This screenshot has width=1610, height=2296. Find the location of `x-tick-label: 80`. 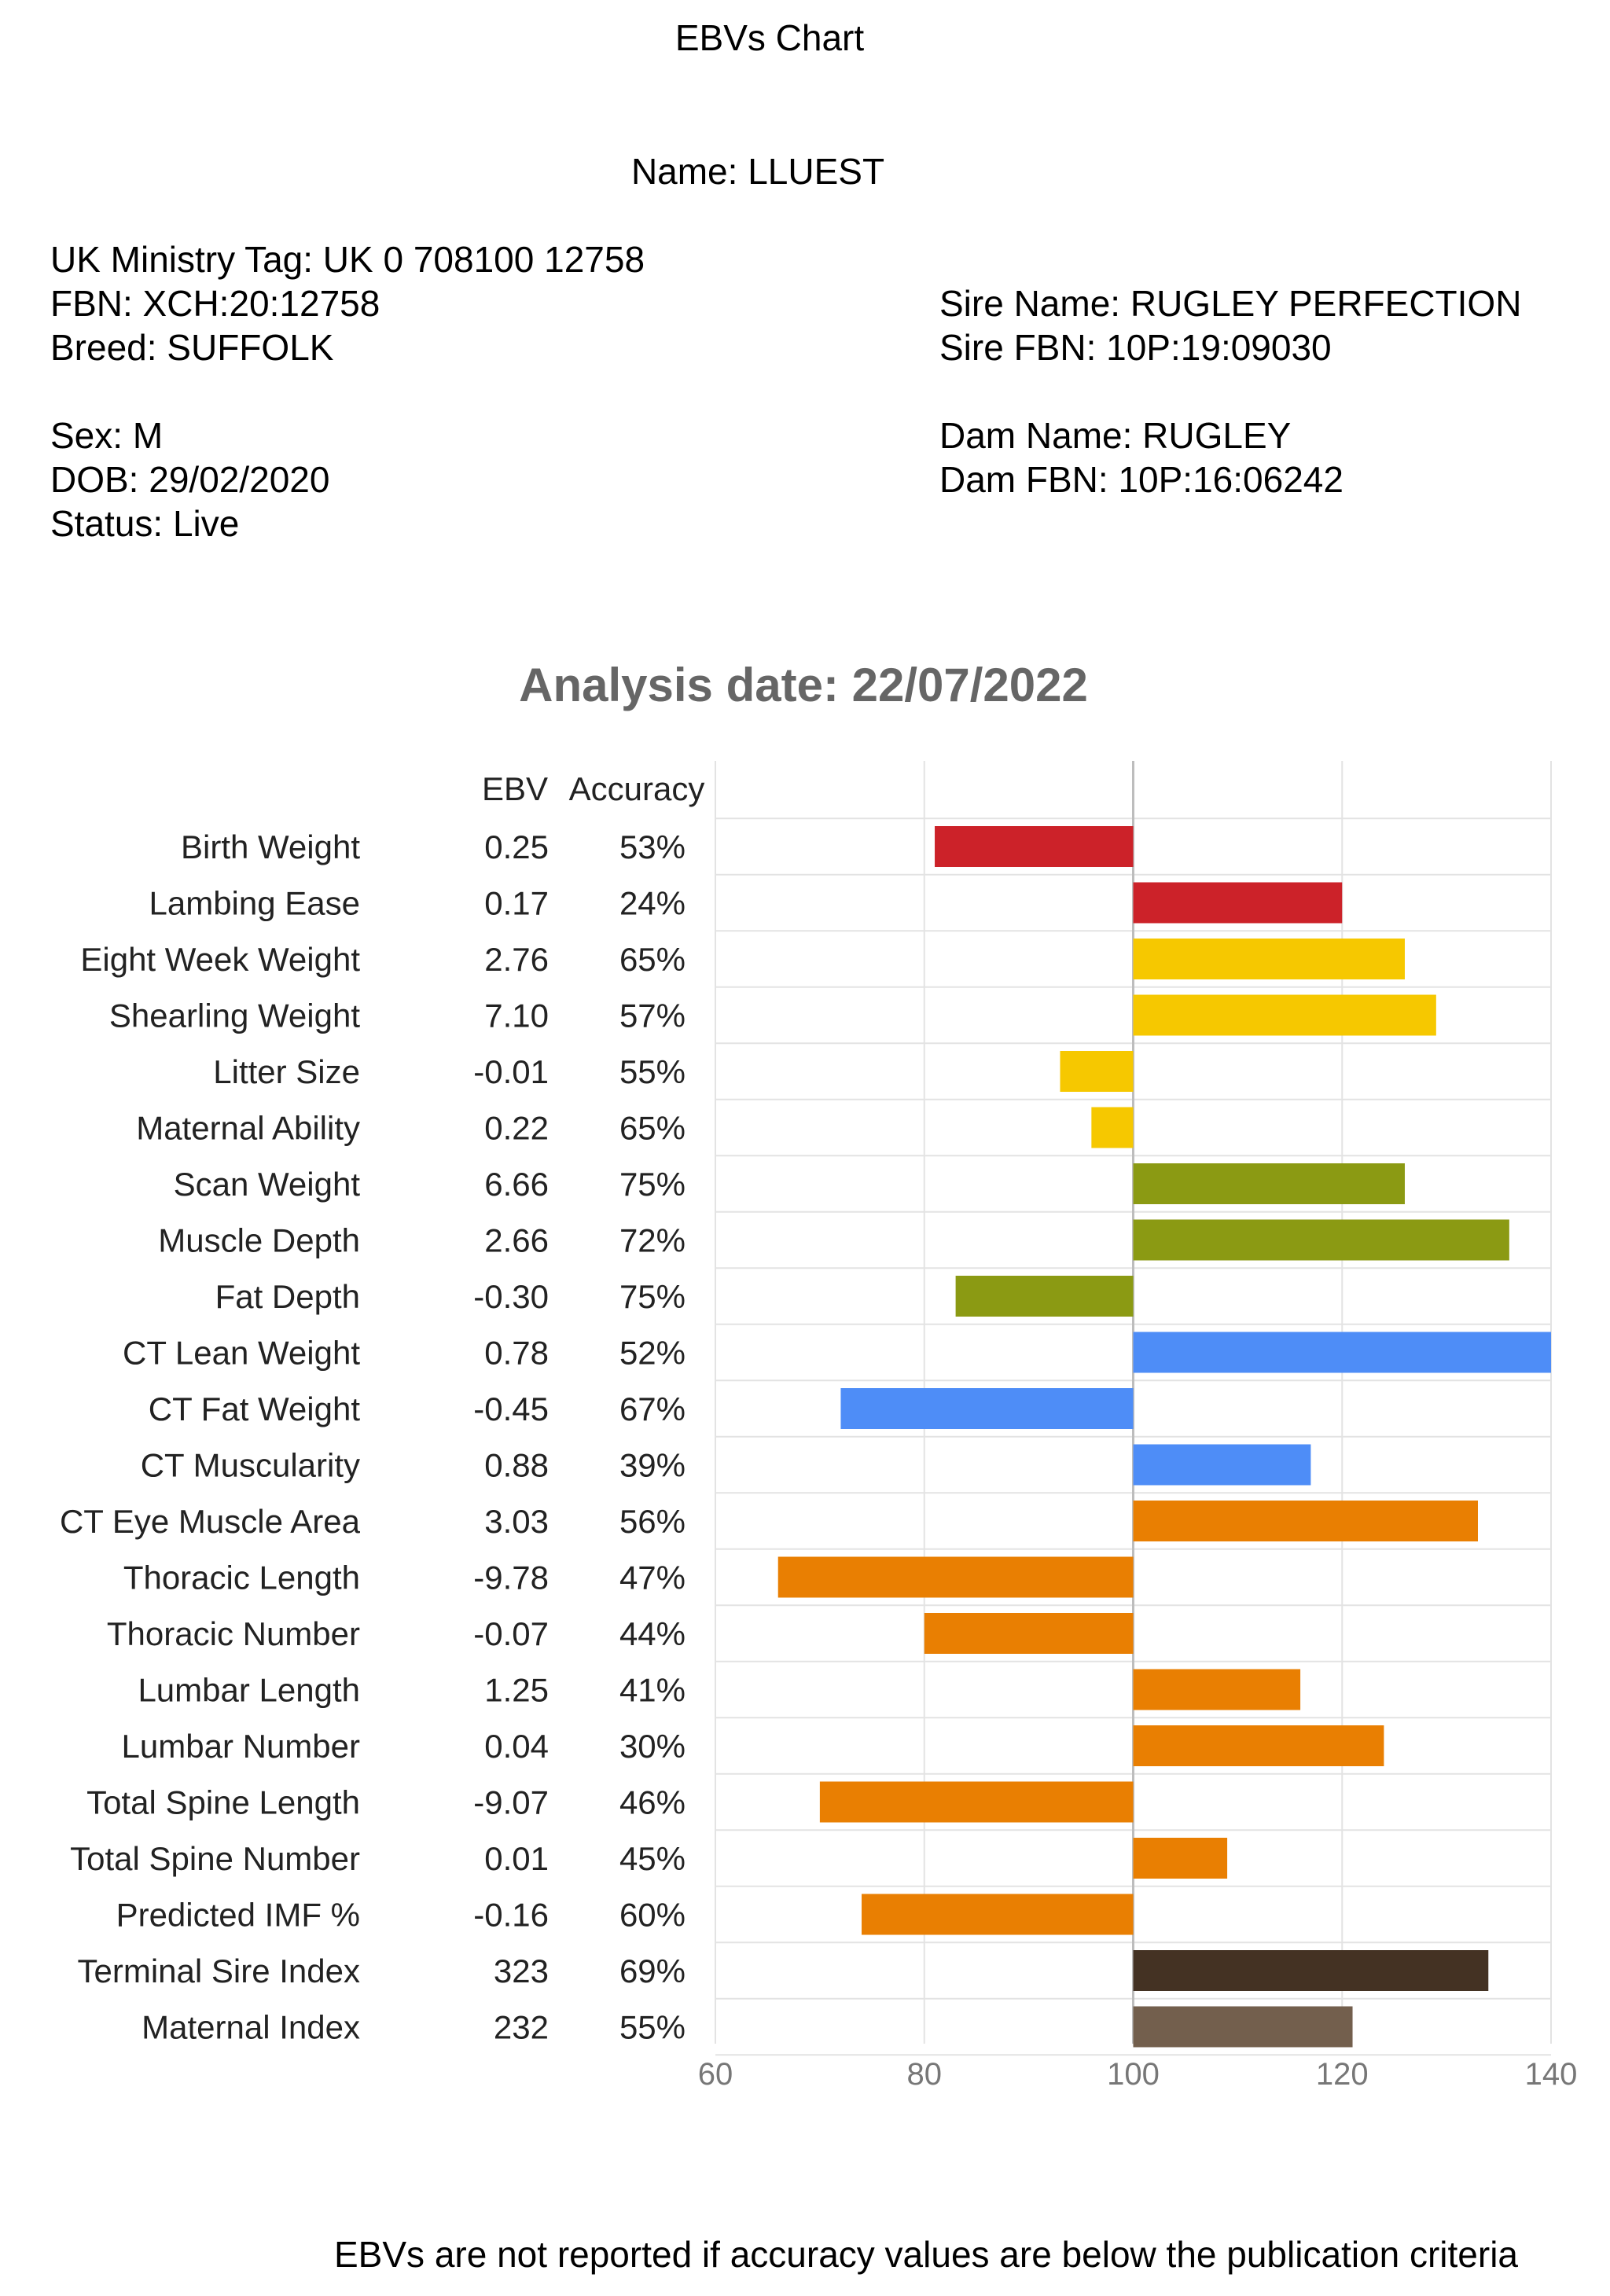

x-tick-label: 80 is located at coordinates (925, 2074).